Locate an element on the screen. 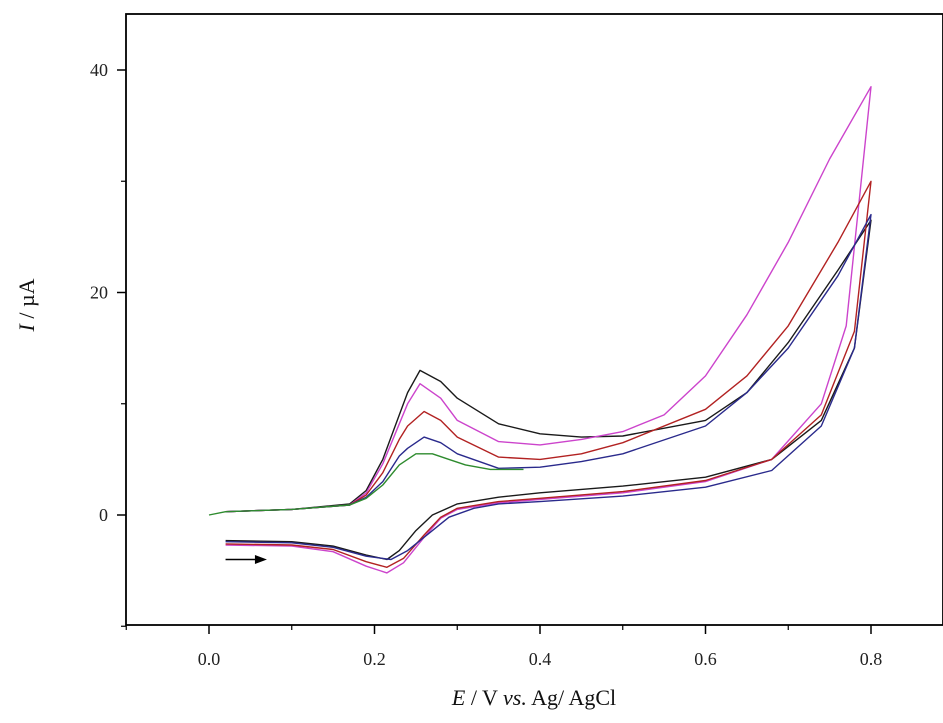 Image resolution: width=943 pixels, height=723 pixels. scan-direction-annotation is located at coordinates (246, 559).